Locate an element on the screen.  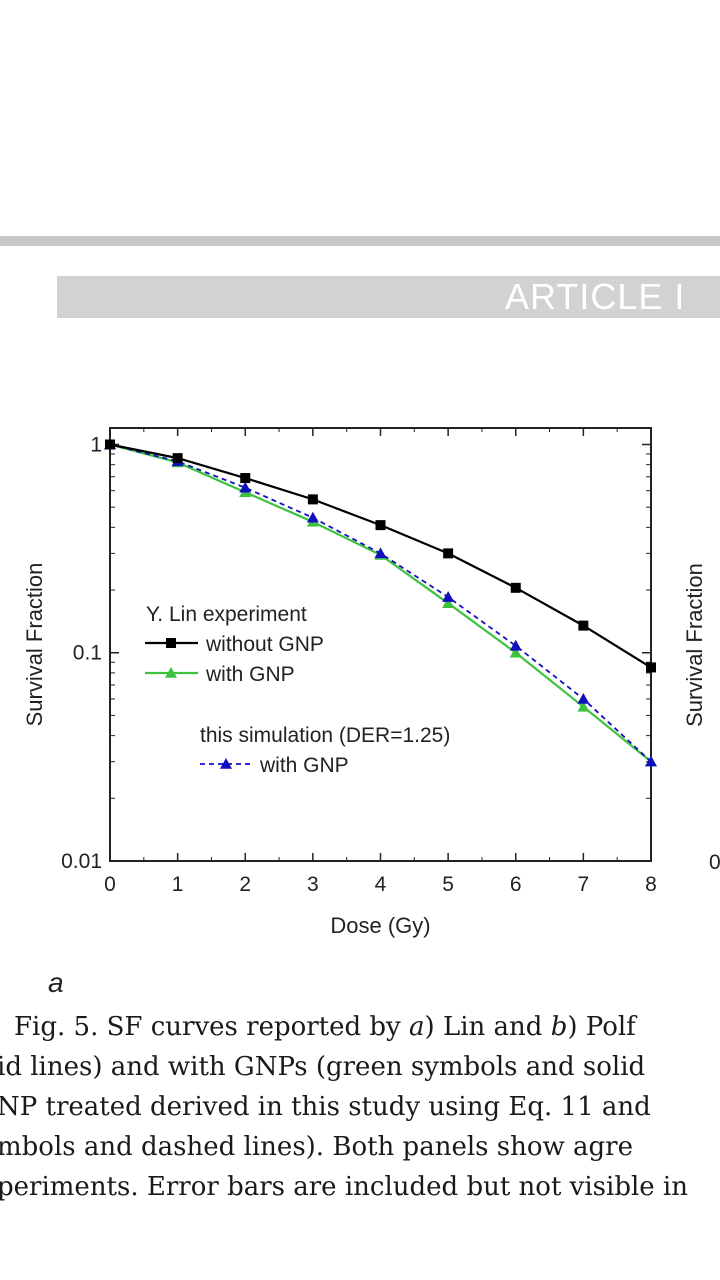
legend-label-2: with GNP is located at coordinates (304, 765).